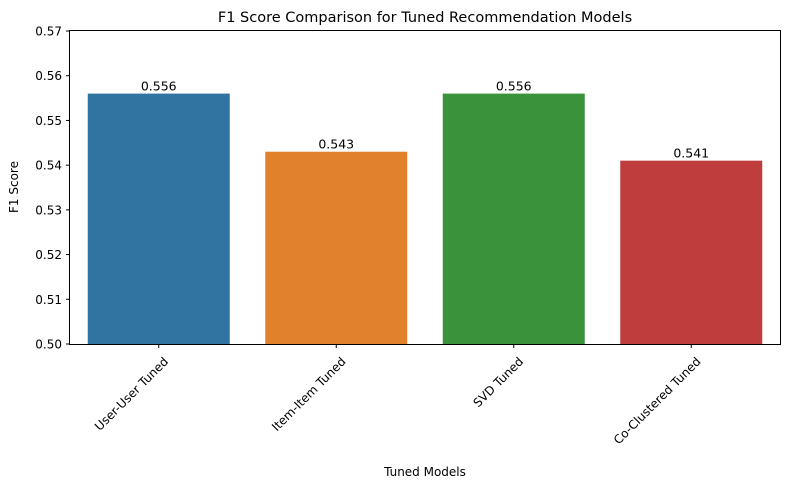 This screenshot has width=790, height=490. I want to click on y-tick-label: 0.56, so click(48, 76).